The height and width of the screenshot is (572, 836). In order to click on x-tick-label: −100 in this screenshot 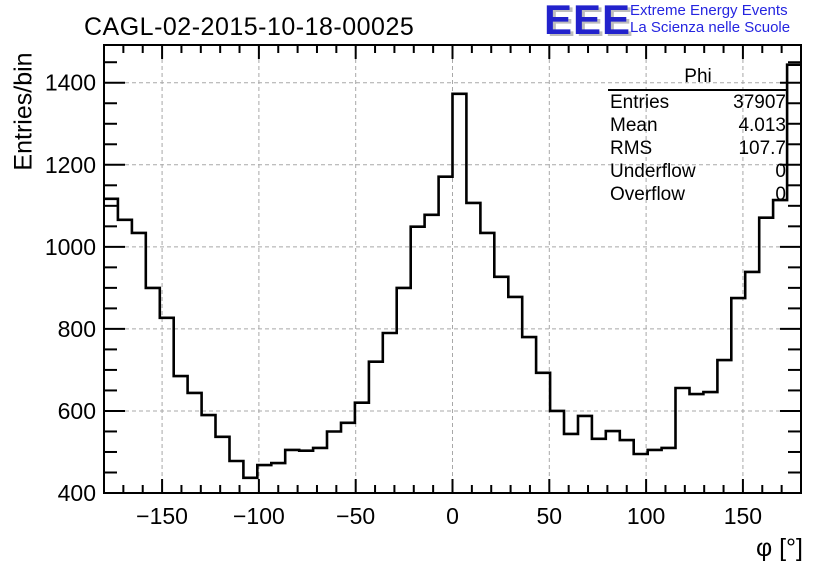, I will do `click(259, 516)`.